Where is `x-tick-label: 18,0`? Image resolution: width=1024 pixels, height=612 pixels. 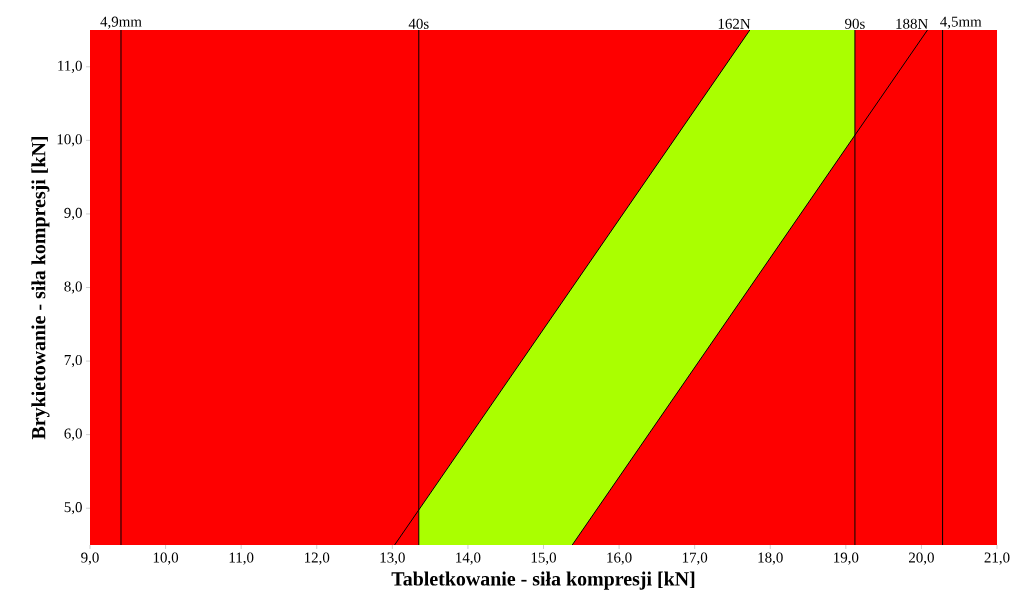 x-tick-label: 18,0 is located at coordinates (770, 558).